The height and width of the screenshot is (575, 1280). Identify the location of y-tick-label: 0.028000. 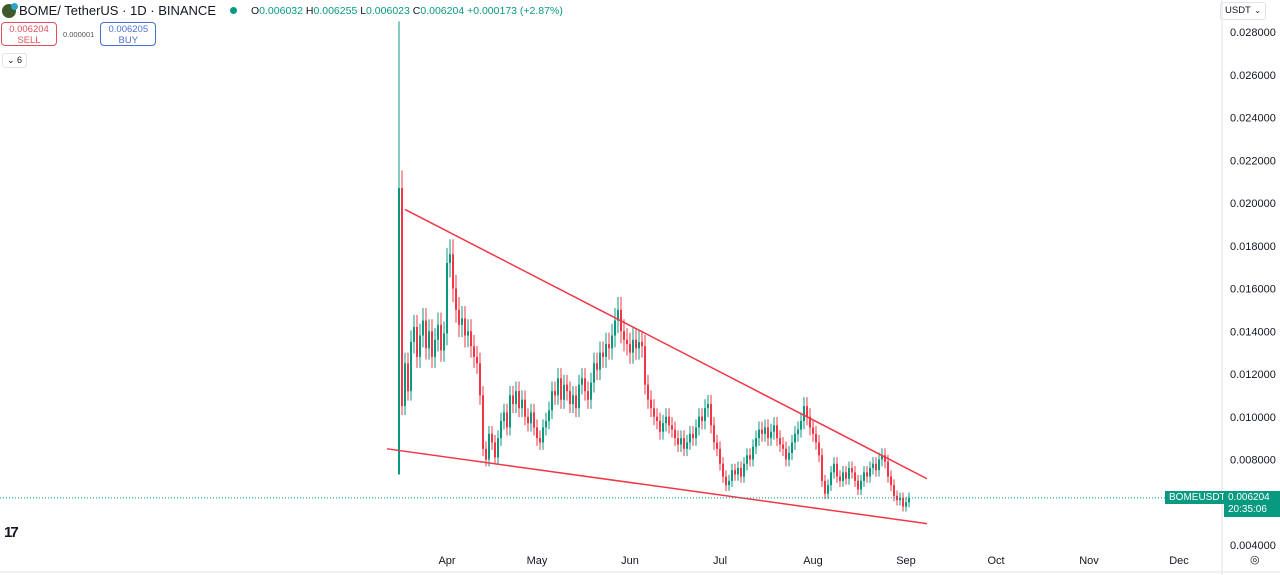
(1253, 33).